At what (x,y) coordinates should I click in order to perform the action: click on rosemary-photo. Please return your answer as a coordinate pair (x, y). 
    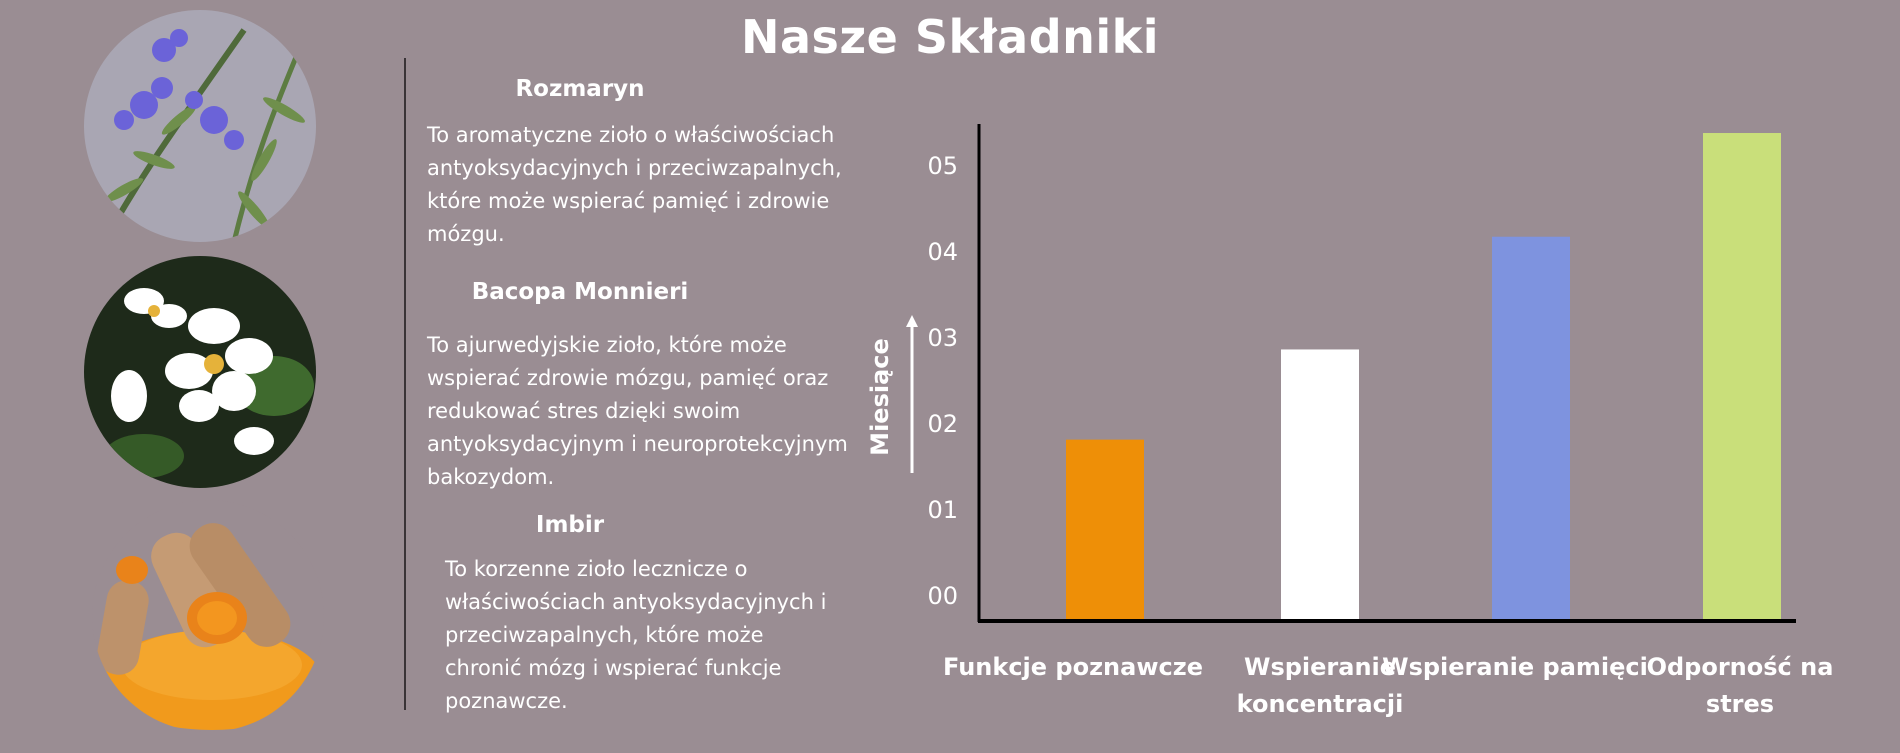
    Looking at the image, I should click on (200, 126).